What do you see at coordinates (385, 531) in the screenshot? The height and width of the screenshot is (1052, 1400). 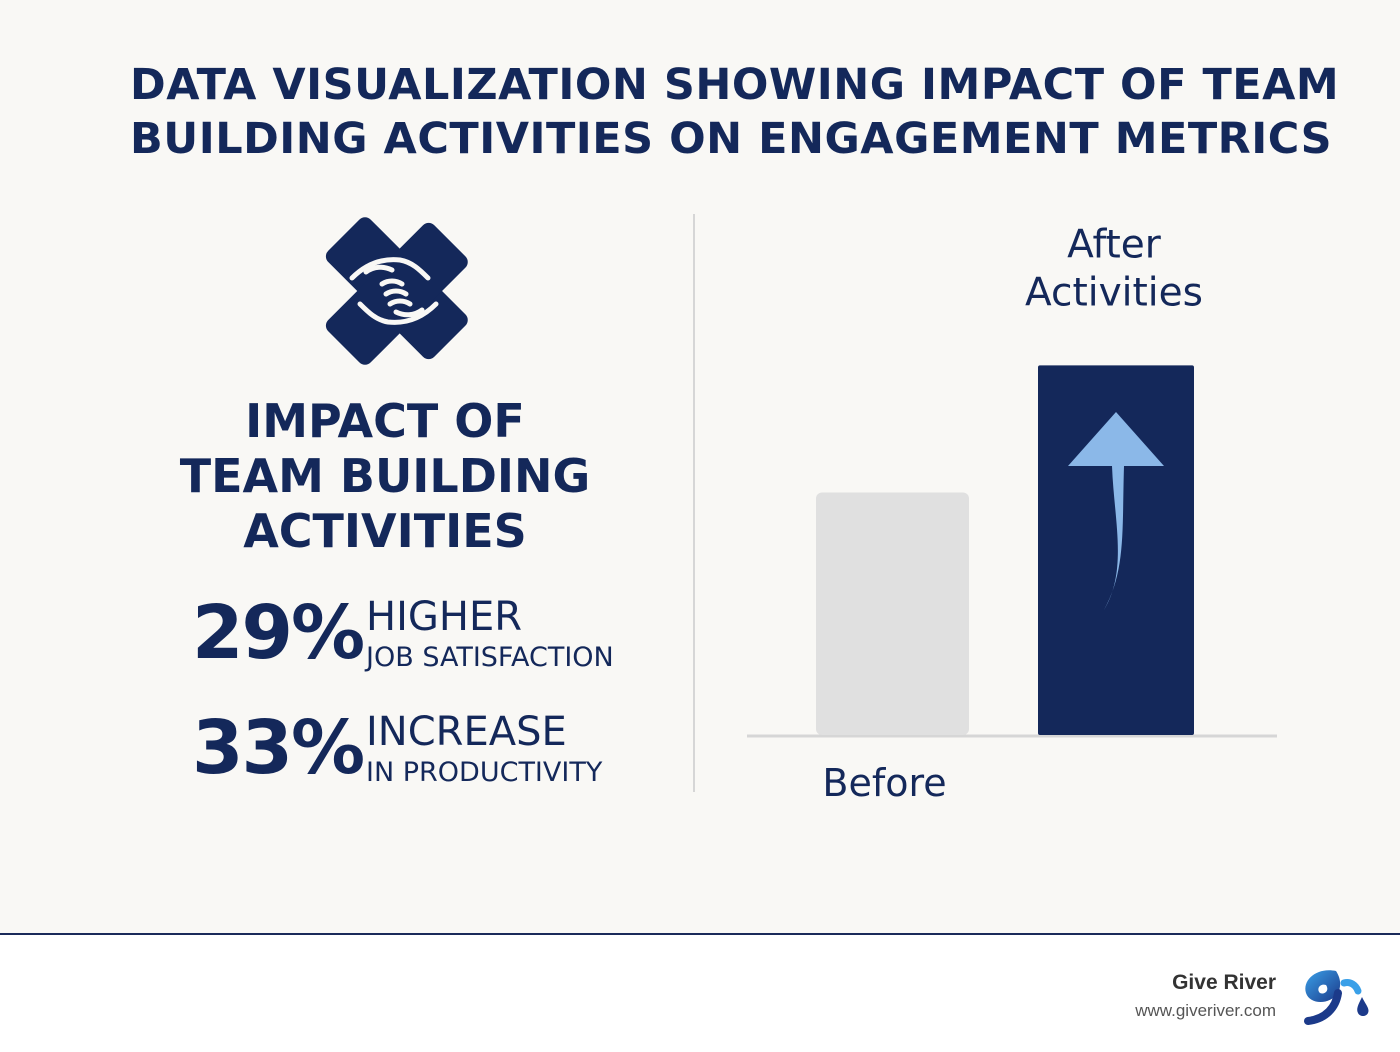 I see `impact-heading-line-3: ACTIVITIES` at bounding box center [385, 531].